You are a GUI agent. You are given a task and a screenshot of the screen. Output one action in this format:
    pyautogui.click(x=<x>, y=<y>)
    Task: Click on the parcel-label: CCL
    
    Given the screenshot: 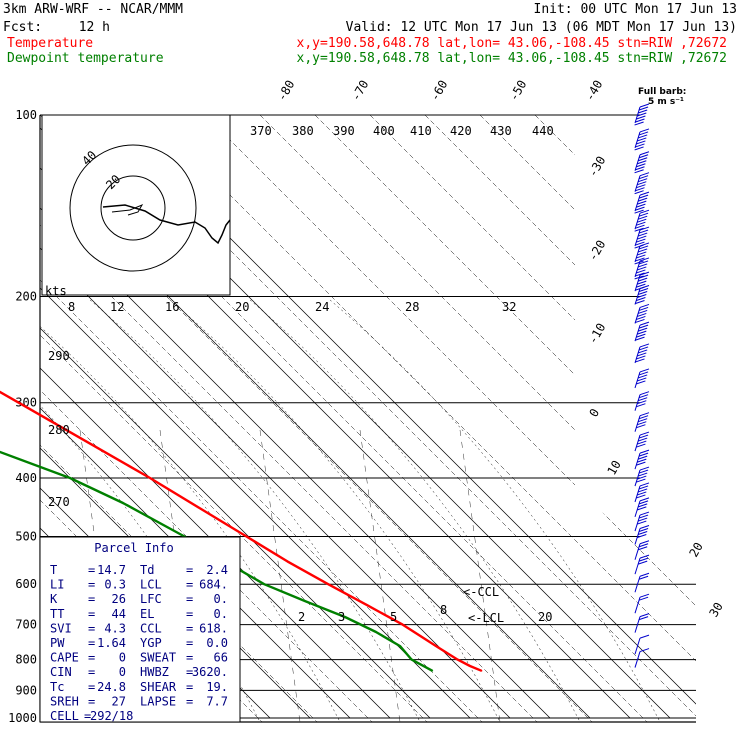 What is the action you would take?
    pyautogui.click(x=151, y=628)
    